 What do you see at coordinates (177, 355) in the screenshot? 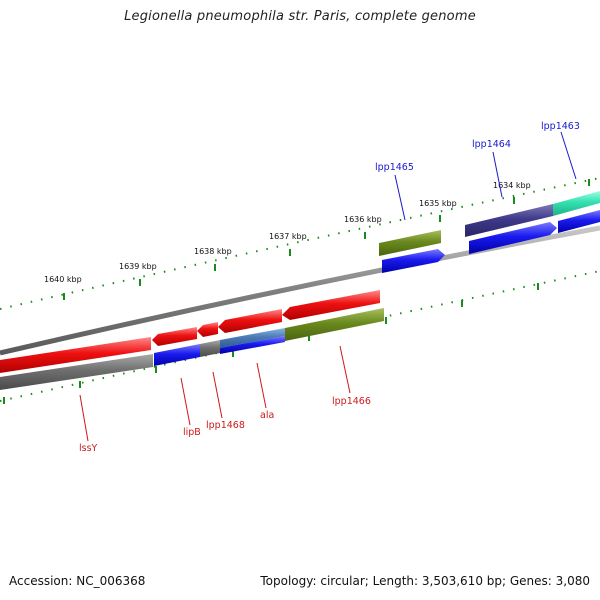
I see `gene-arrow-lipB-blue` at bounding box center [177, 355].